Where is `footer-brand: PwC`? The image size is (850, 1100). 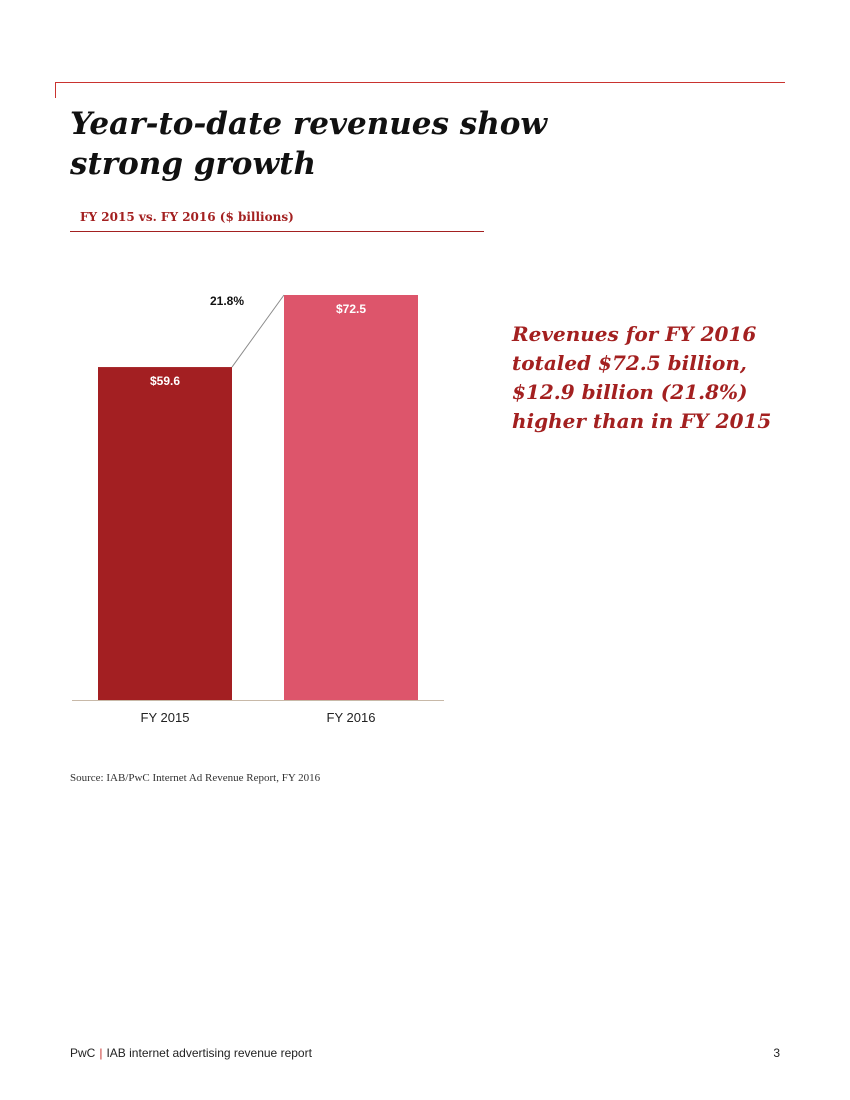
footer-brand: PwC is located at coordinates (83, 1053).